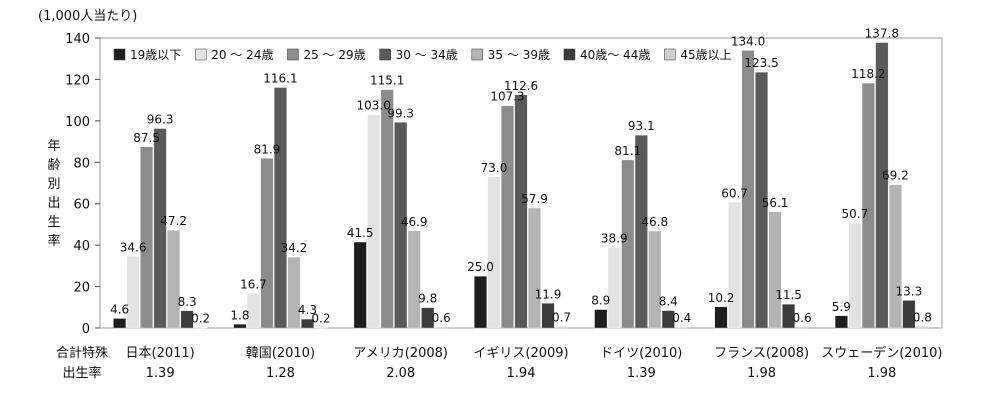 This screenshot has height=400, width=1000. What do you see at coordinates (360, 233) in the screenshot?
I see `data-label: 41.5` at bounding box center [360, 233].